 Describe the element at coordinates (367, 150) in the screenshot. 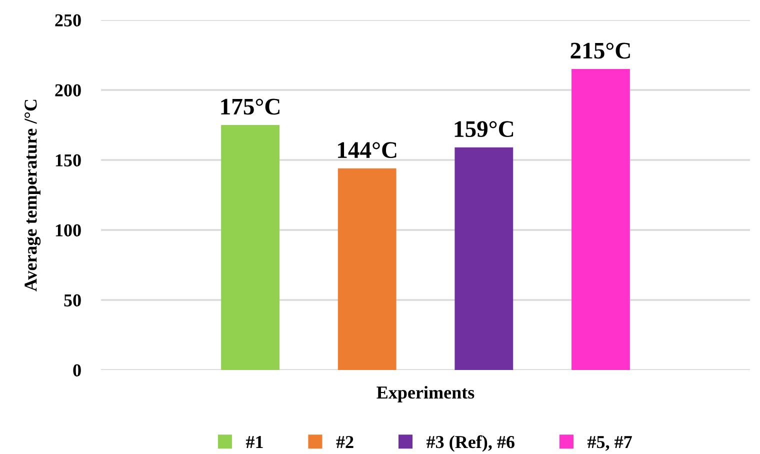

I see `data-label: 144°C` at that location.